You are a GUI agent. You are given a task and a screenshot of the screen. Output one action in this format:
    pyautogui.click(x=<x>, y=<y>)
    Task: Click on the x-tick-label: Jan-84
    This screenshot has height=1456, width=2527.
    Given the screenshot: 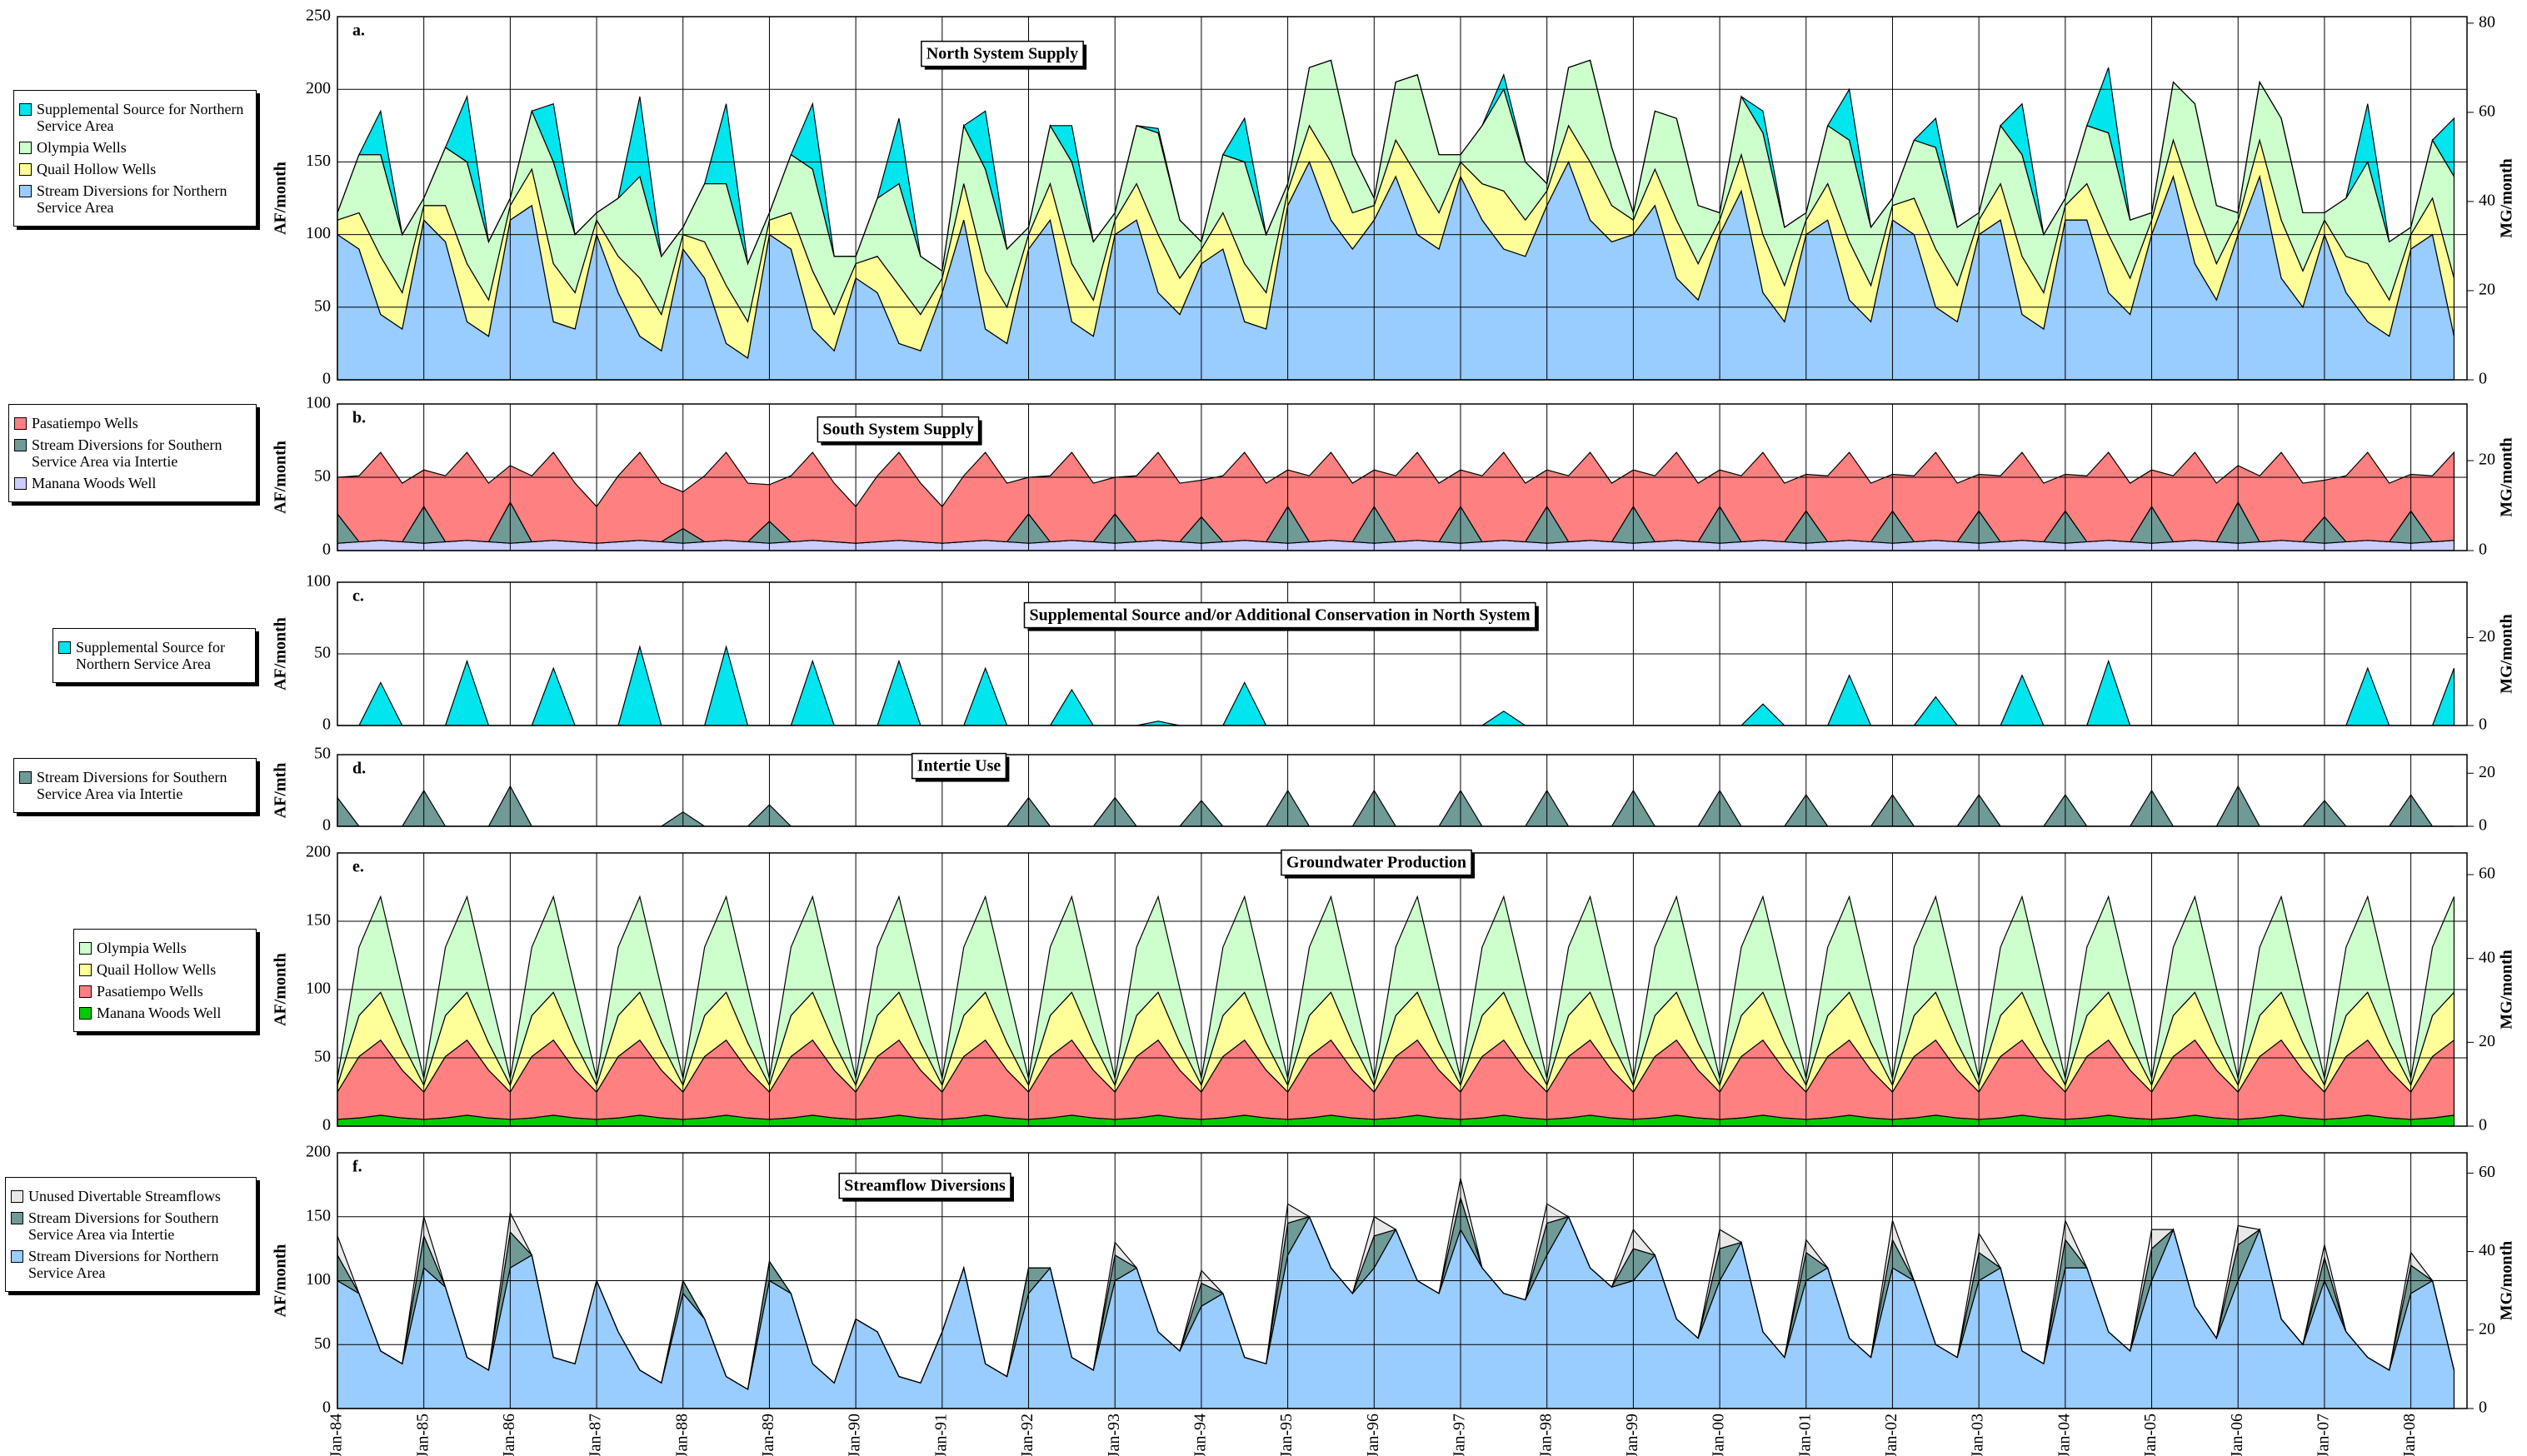 What is the action you would take?
    pyautogui.click(x=336, y=1435)
    